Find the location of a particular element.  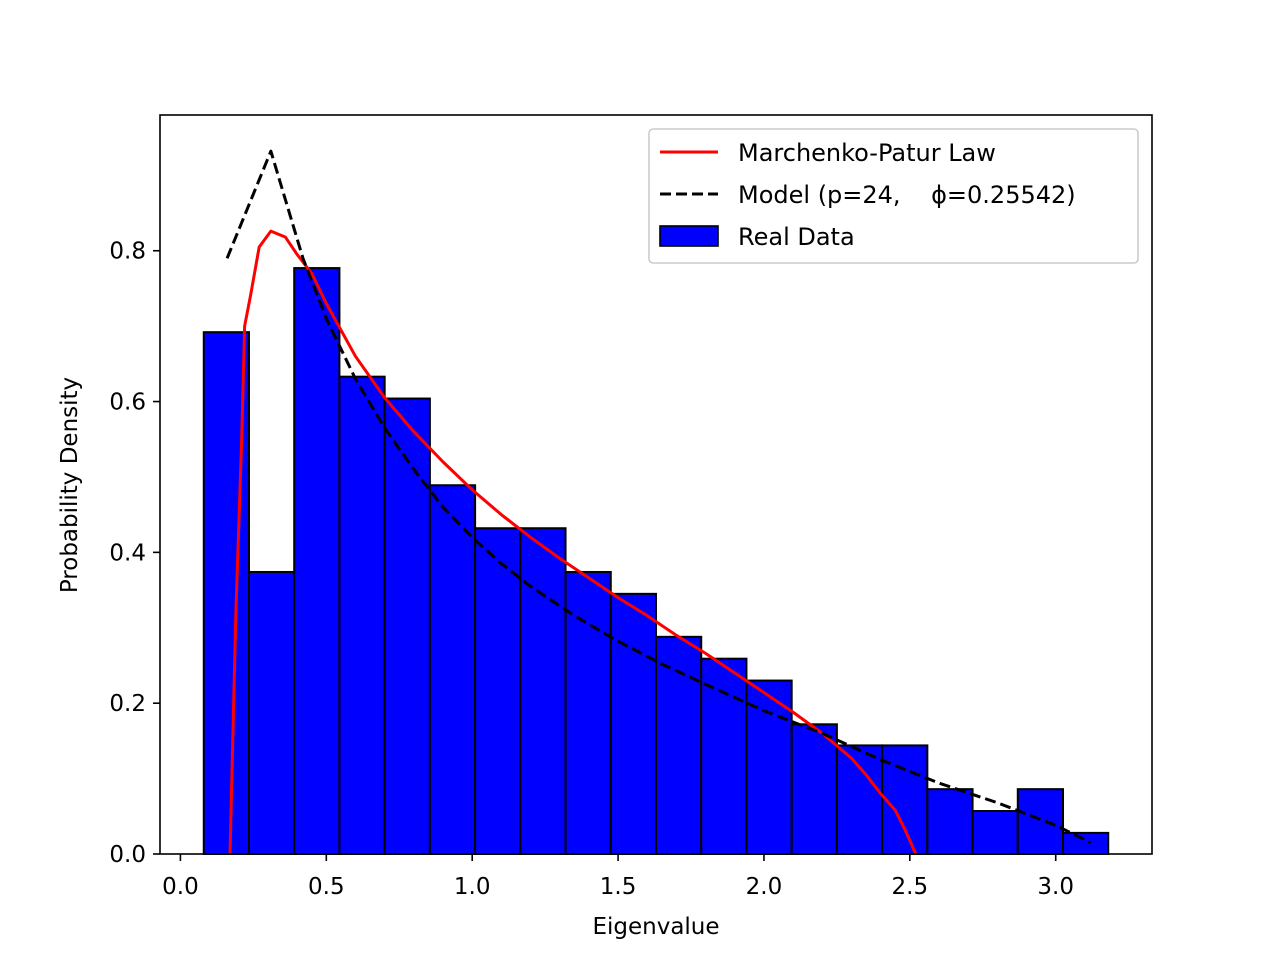

x-axis: 0.0 0.5 1.0 1.5 2.0 2.5 3.0 is located at coordinates (618, 877).